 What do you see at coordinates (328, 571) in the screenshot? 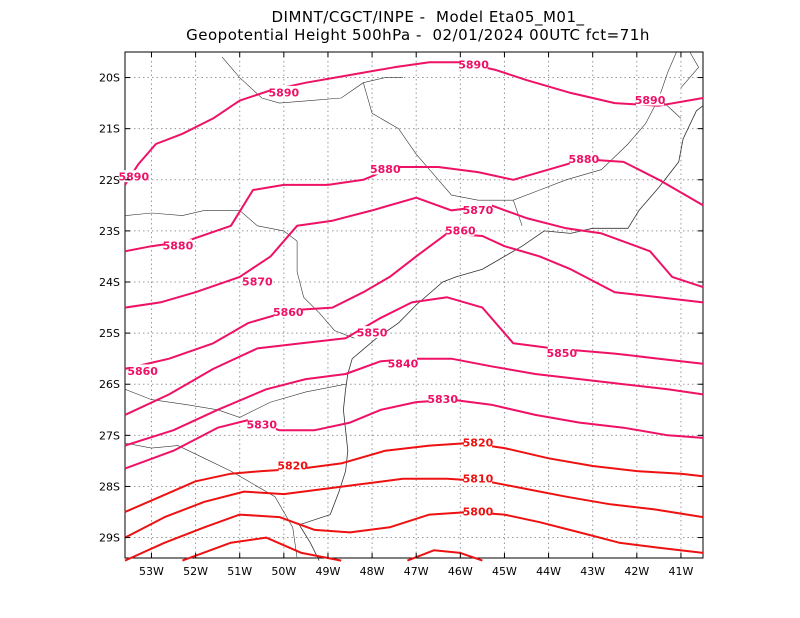
I see `lon-tick-label: 49W` at bounding box center [328, 571].